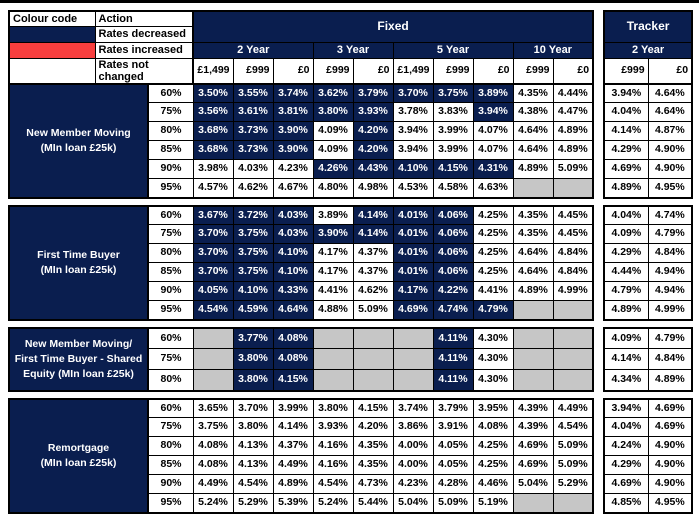 This screenshot has height=516, width=699. What do you see at coordinates (333, 150) in the screenshot?
I see `rate-cell: 4.09%` at bounding box center [333, 150].